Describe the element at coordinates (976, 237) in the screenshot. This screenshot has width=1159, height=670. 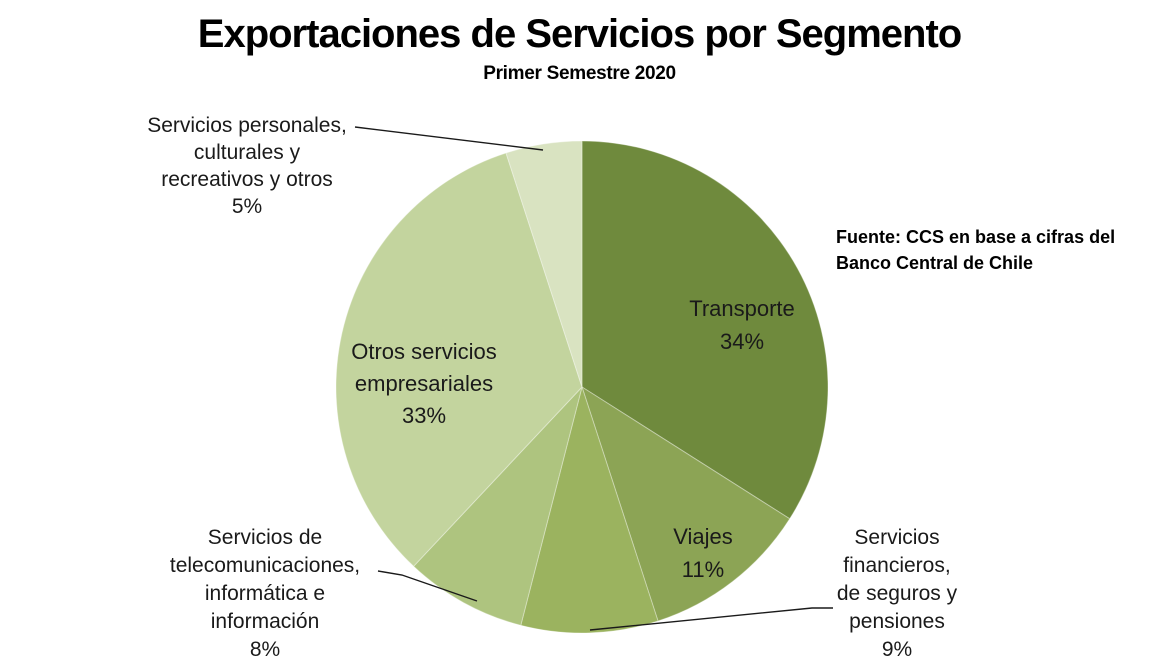
I see `source-note-line1: Fuente: CCS en base a cifras del` at that location.